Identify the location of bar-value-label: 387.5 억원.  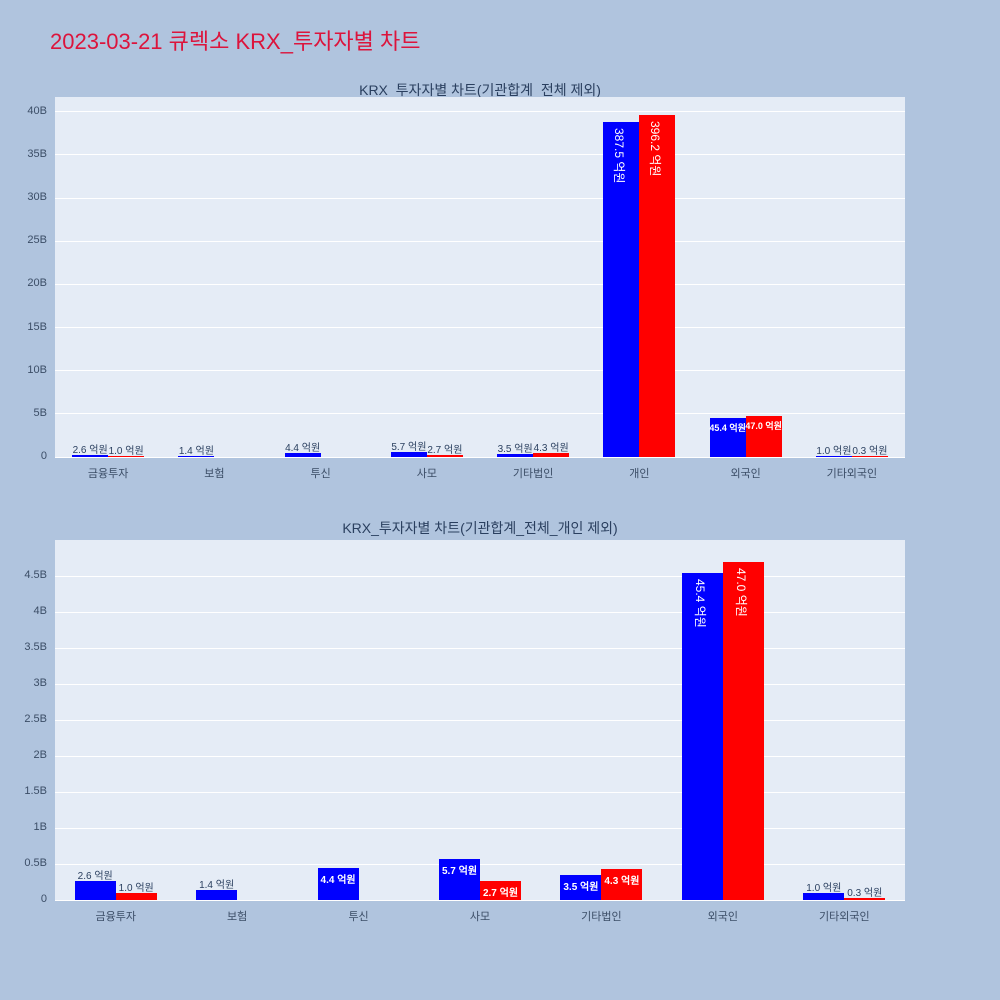
(619, 156).